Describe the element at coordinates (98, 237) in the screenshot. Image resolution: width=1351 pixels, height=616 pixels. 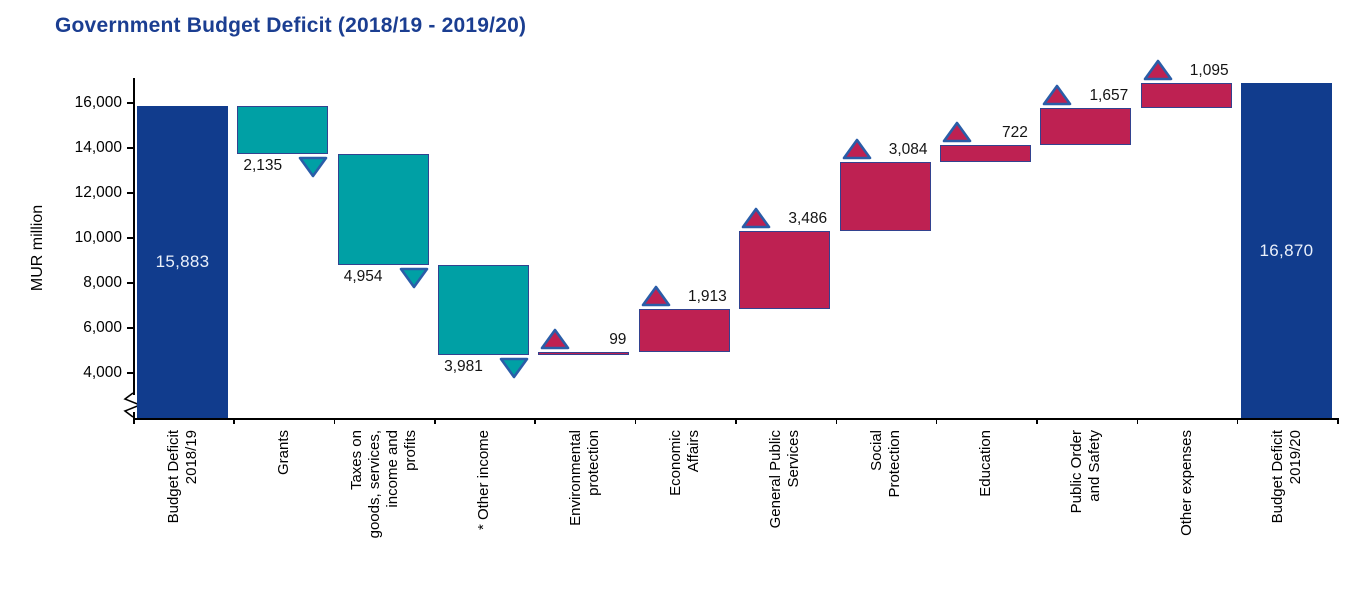
I see `y-tick-label: 10,000` at that location.